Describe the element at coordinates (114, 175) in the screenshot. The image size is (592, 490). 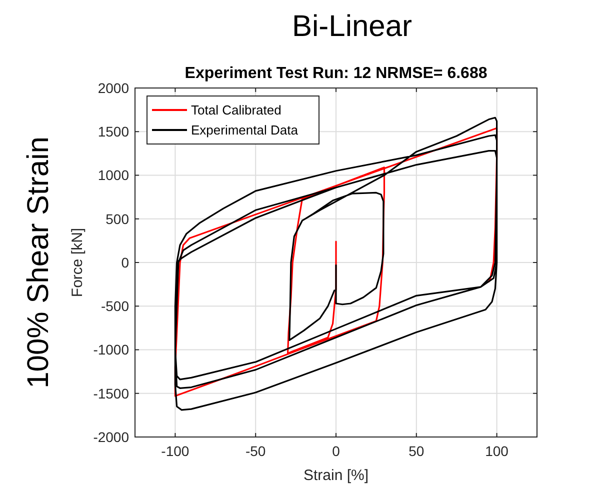
I see `y-tick-label: 1000` at that location.